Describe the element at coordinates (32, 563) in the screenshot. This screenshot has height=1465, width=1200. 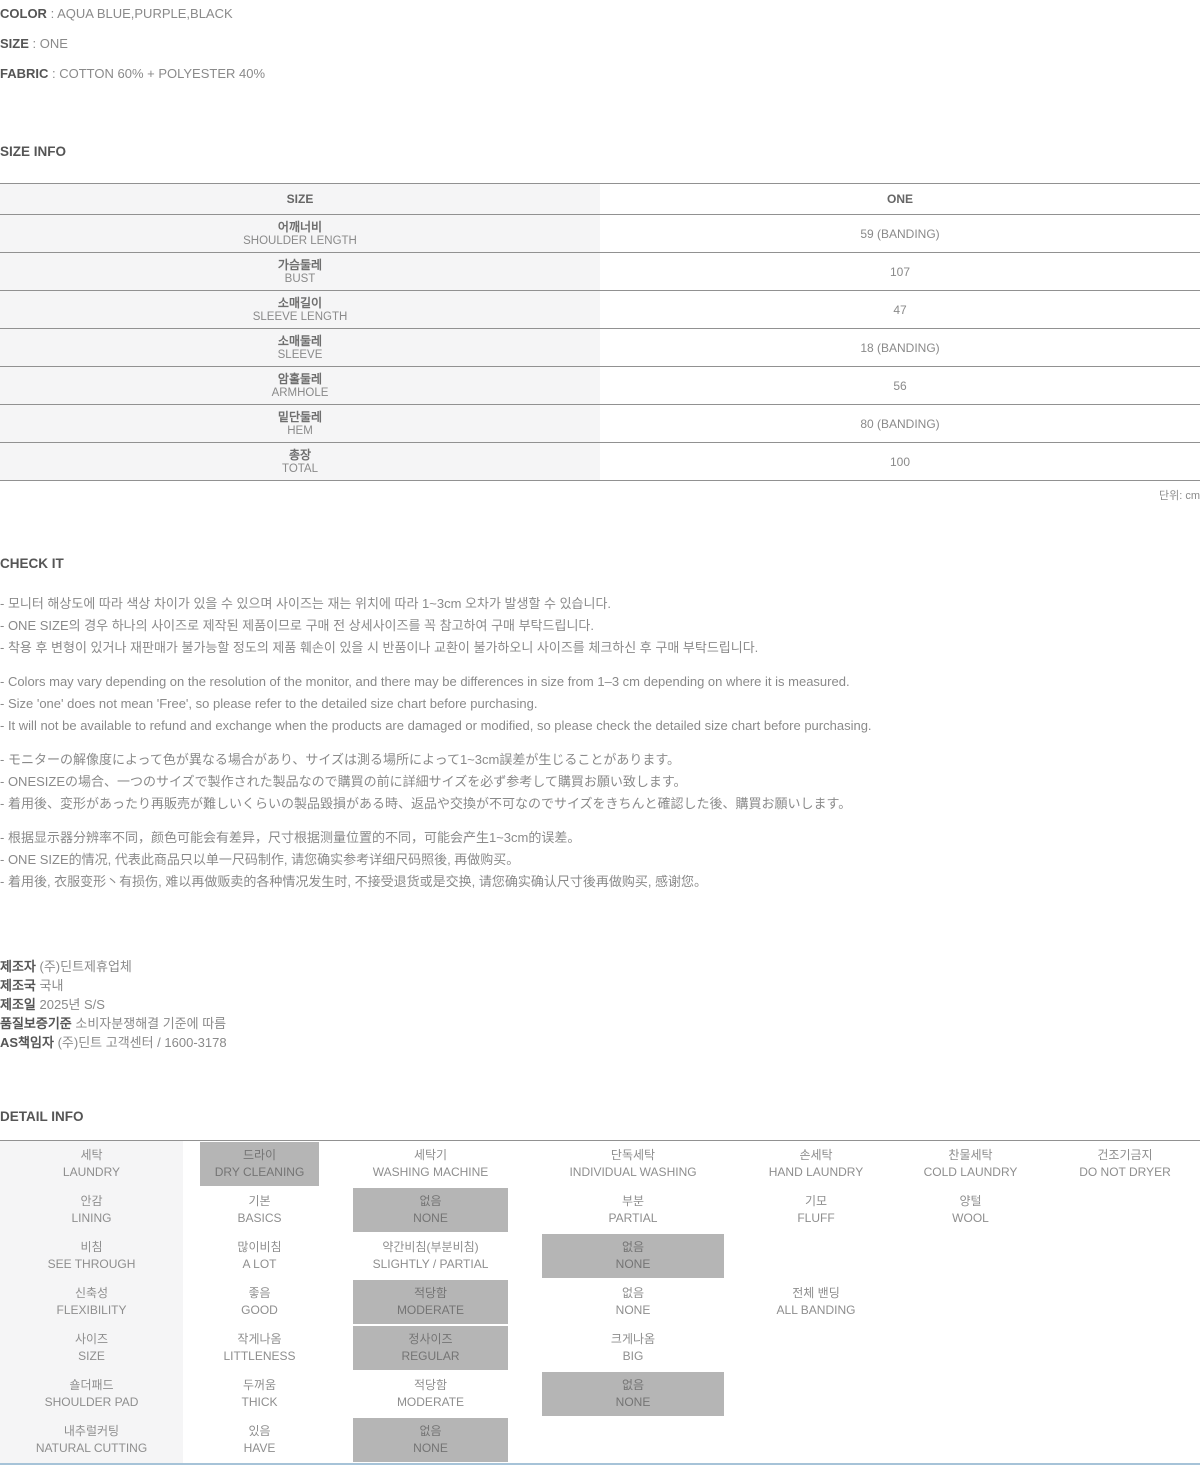
I see `check-it-heading: CHECK IT` at that location.